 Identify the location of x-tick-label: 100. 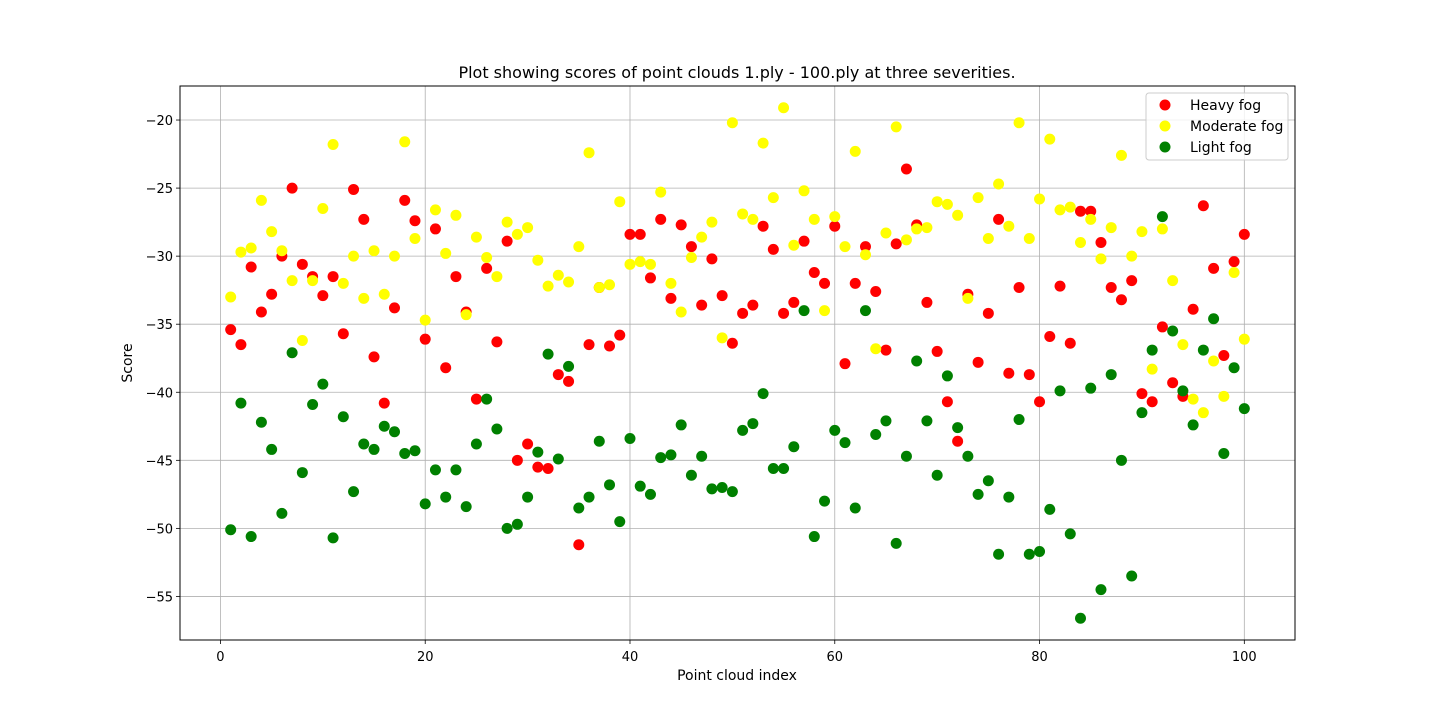
(1244, 657).